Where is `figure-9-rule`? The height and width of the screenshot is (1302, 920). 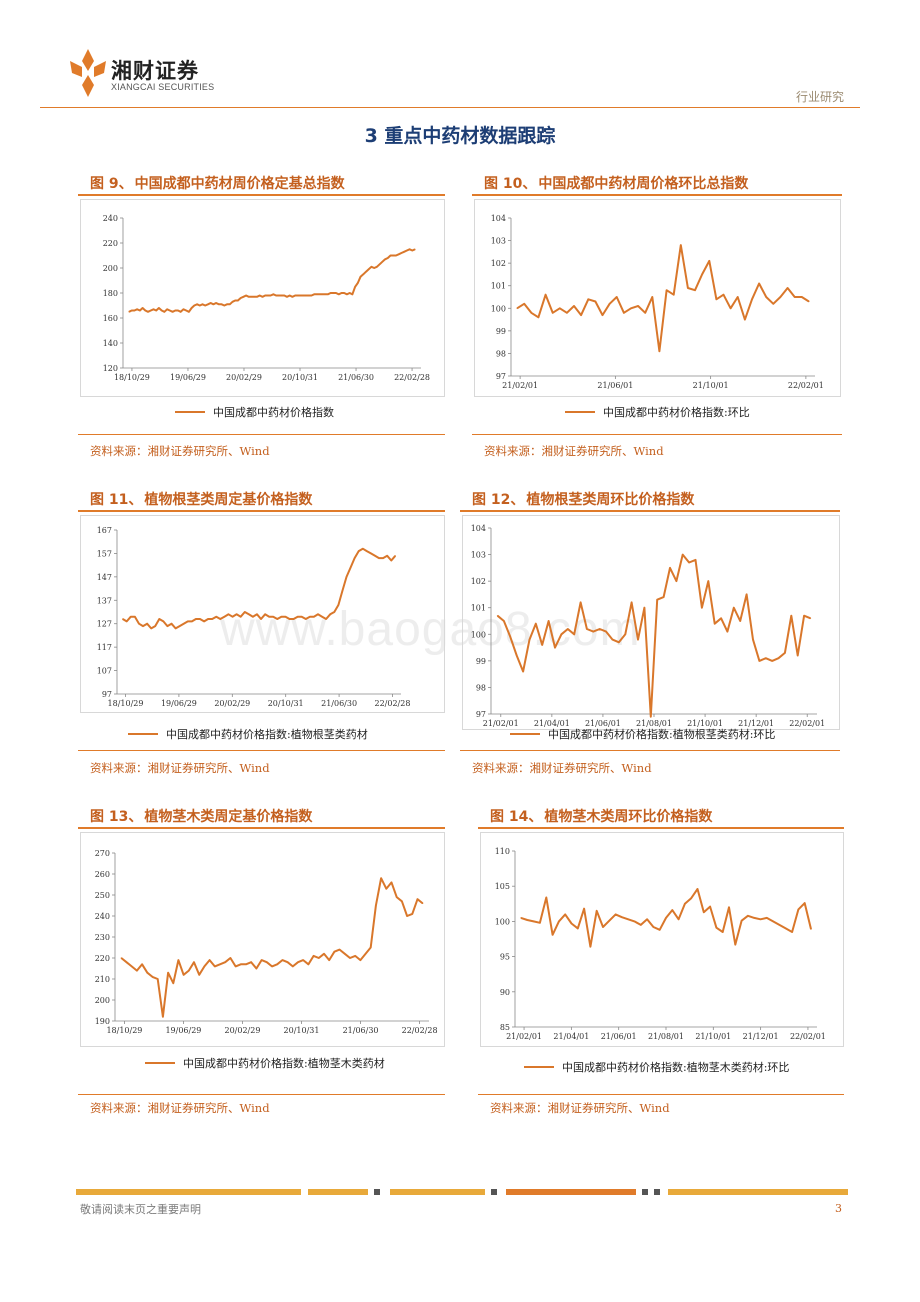
figure-9-rule is located at coordinates (261, 195).